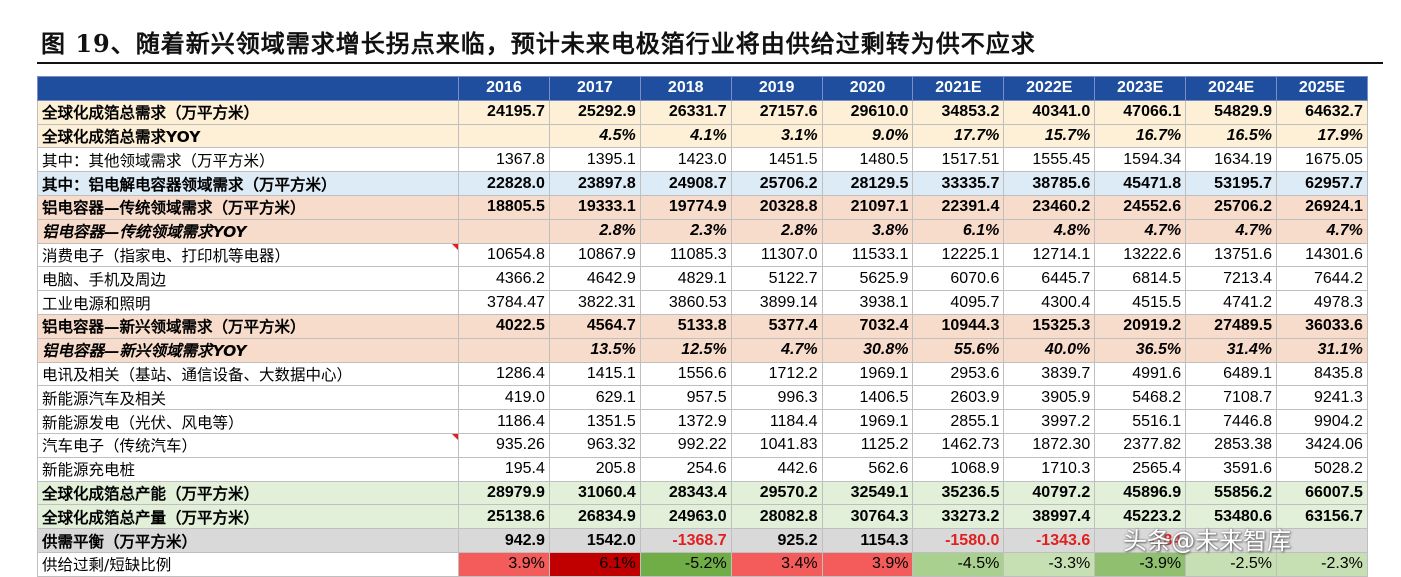  What do you see at coordinates (1140, 517) in the screenshot?
I see `table-cell: 45223.2` at bounding box center [1140, 517].